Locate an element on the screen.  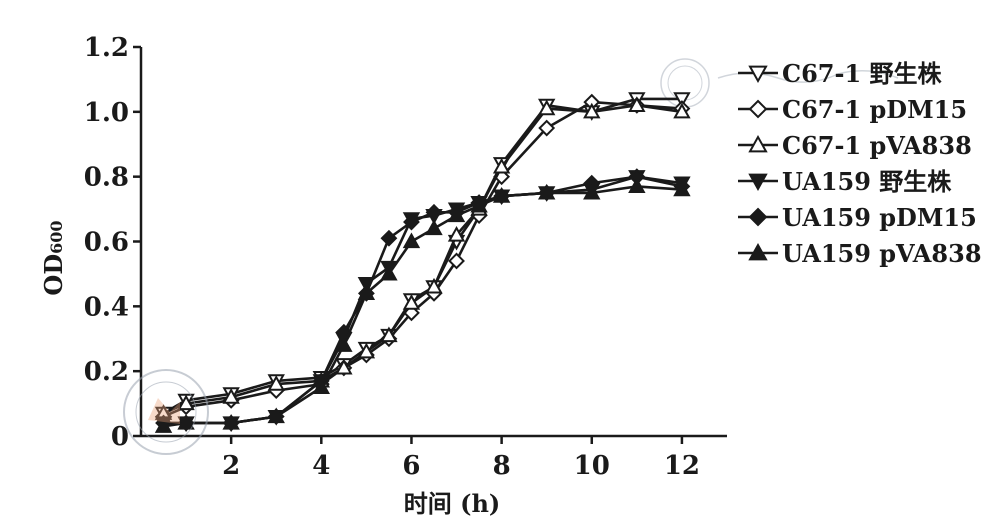
x-axis-title: 时间 (h) is located at coordinates (452, 503).